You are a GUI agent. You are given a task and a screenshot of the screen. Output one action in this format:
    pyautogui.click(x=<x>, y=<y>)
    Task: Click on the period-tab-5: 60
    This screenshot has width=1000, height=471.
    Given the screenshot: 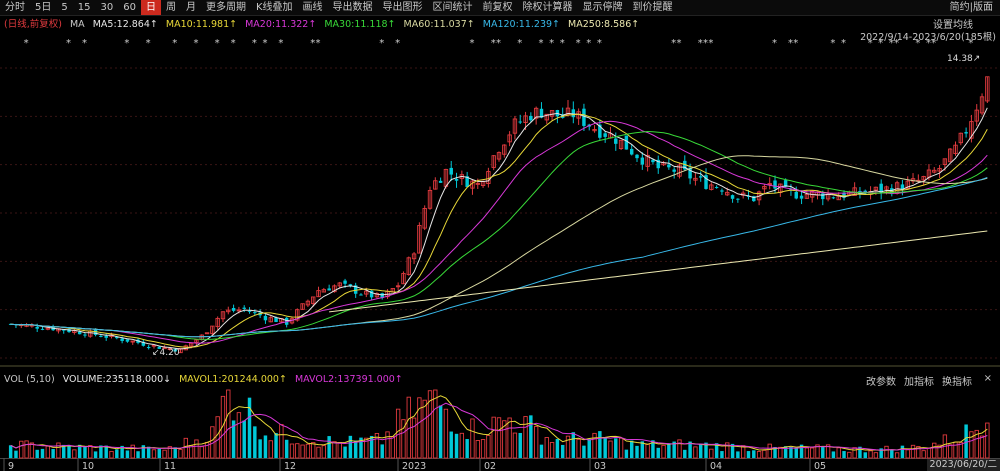 What is the action you would take?
    pyautogui.click(x=129, y=7)
    